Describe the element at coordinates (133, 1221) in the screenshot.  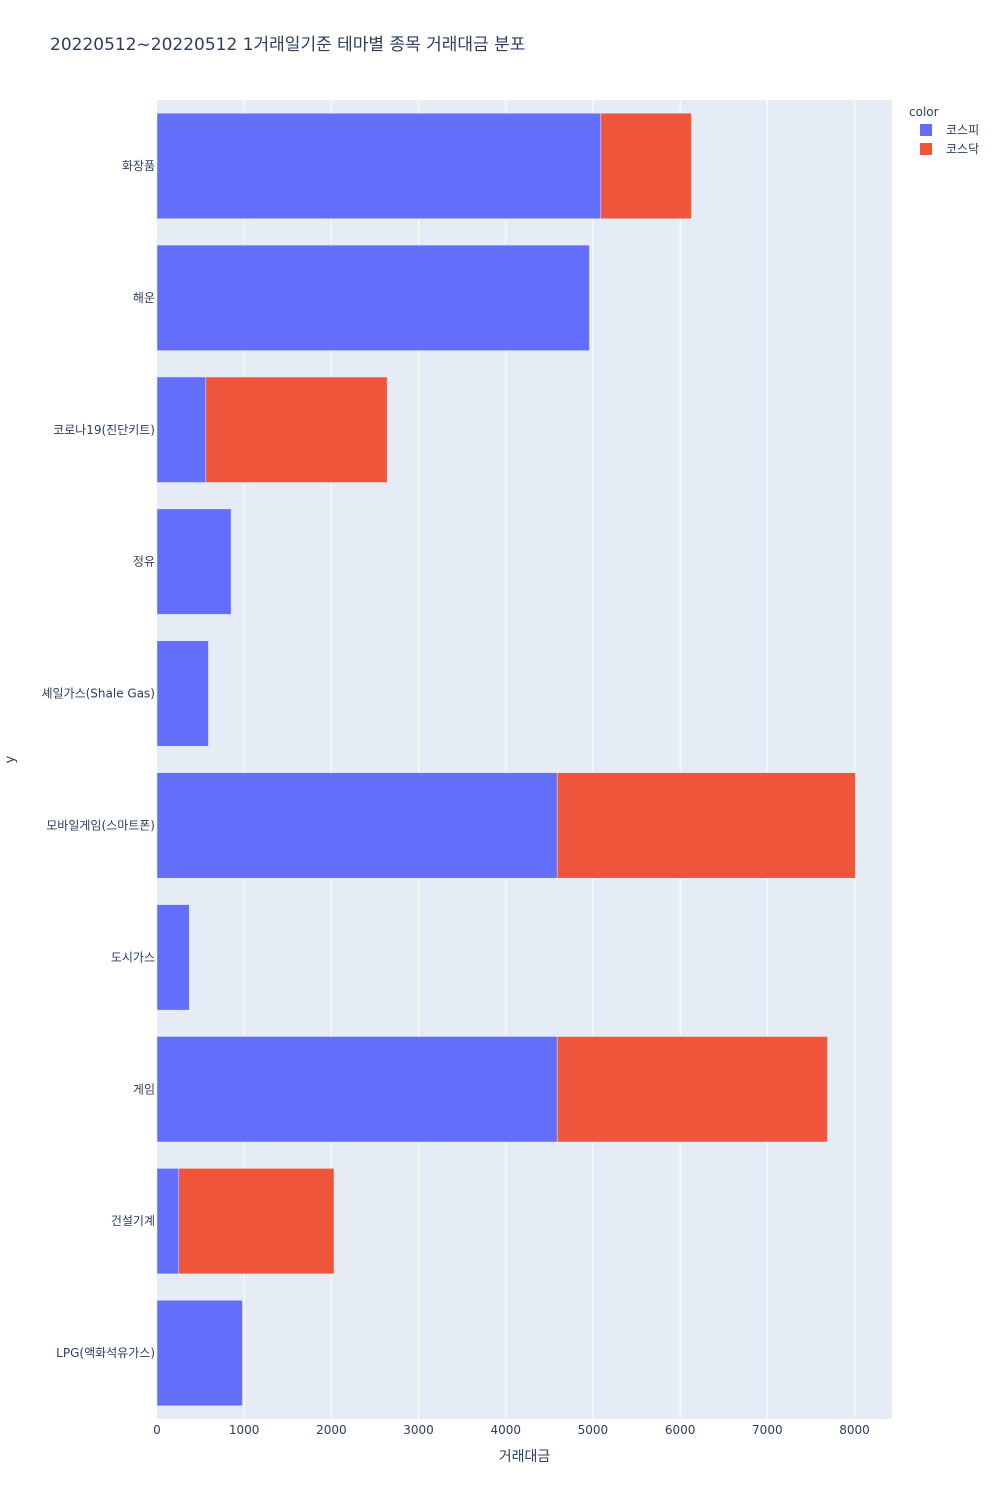
I see `y-tick-label: 건설기계` at that location.